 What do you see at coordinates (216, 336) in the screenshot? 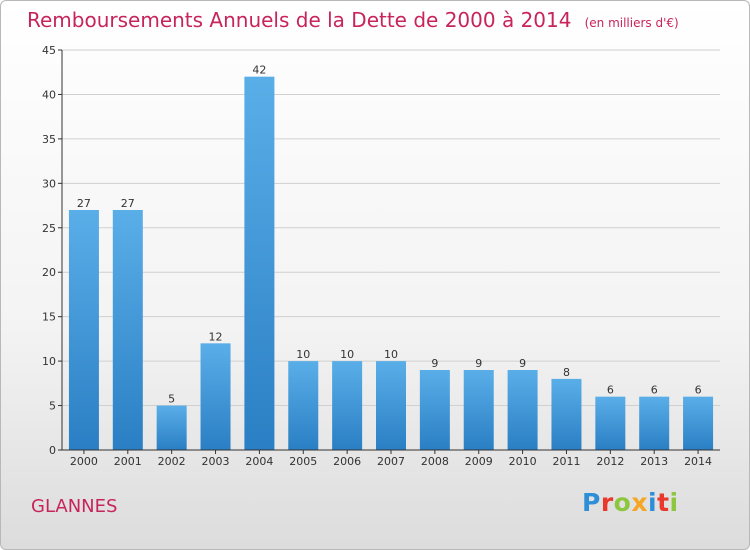
I see `data-label: 12` at bounding box center [216, 336].